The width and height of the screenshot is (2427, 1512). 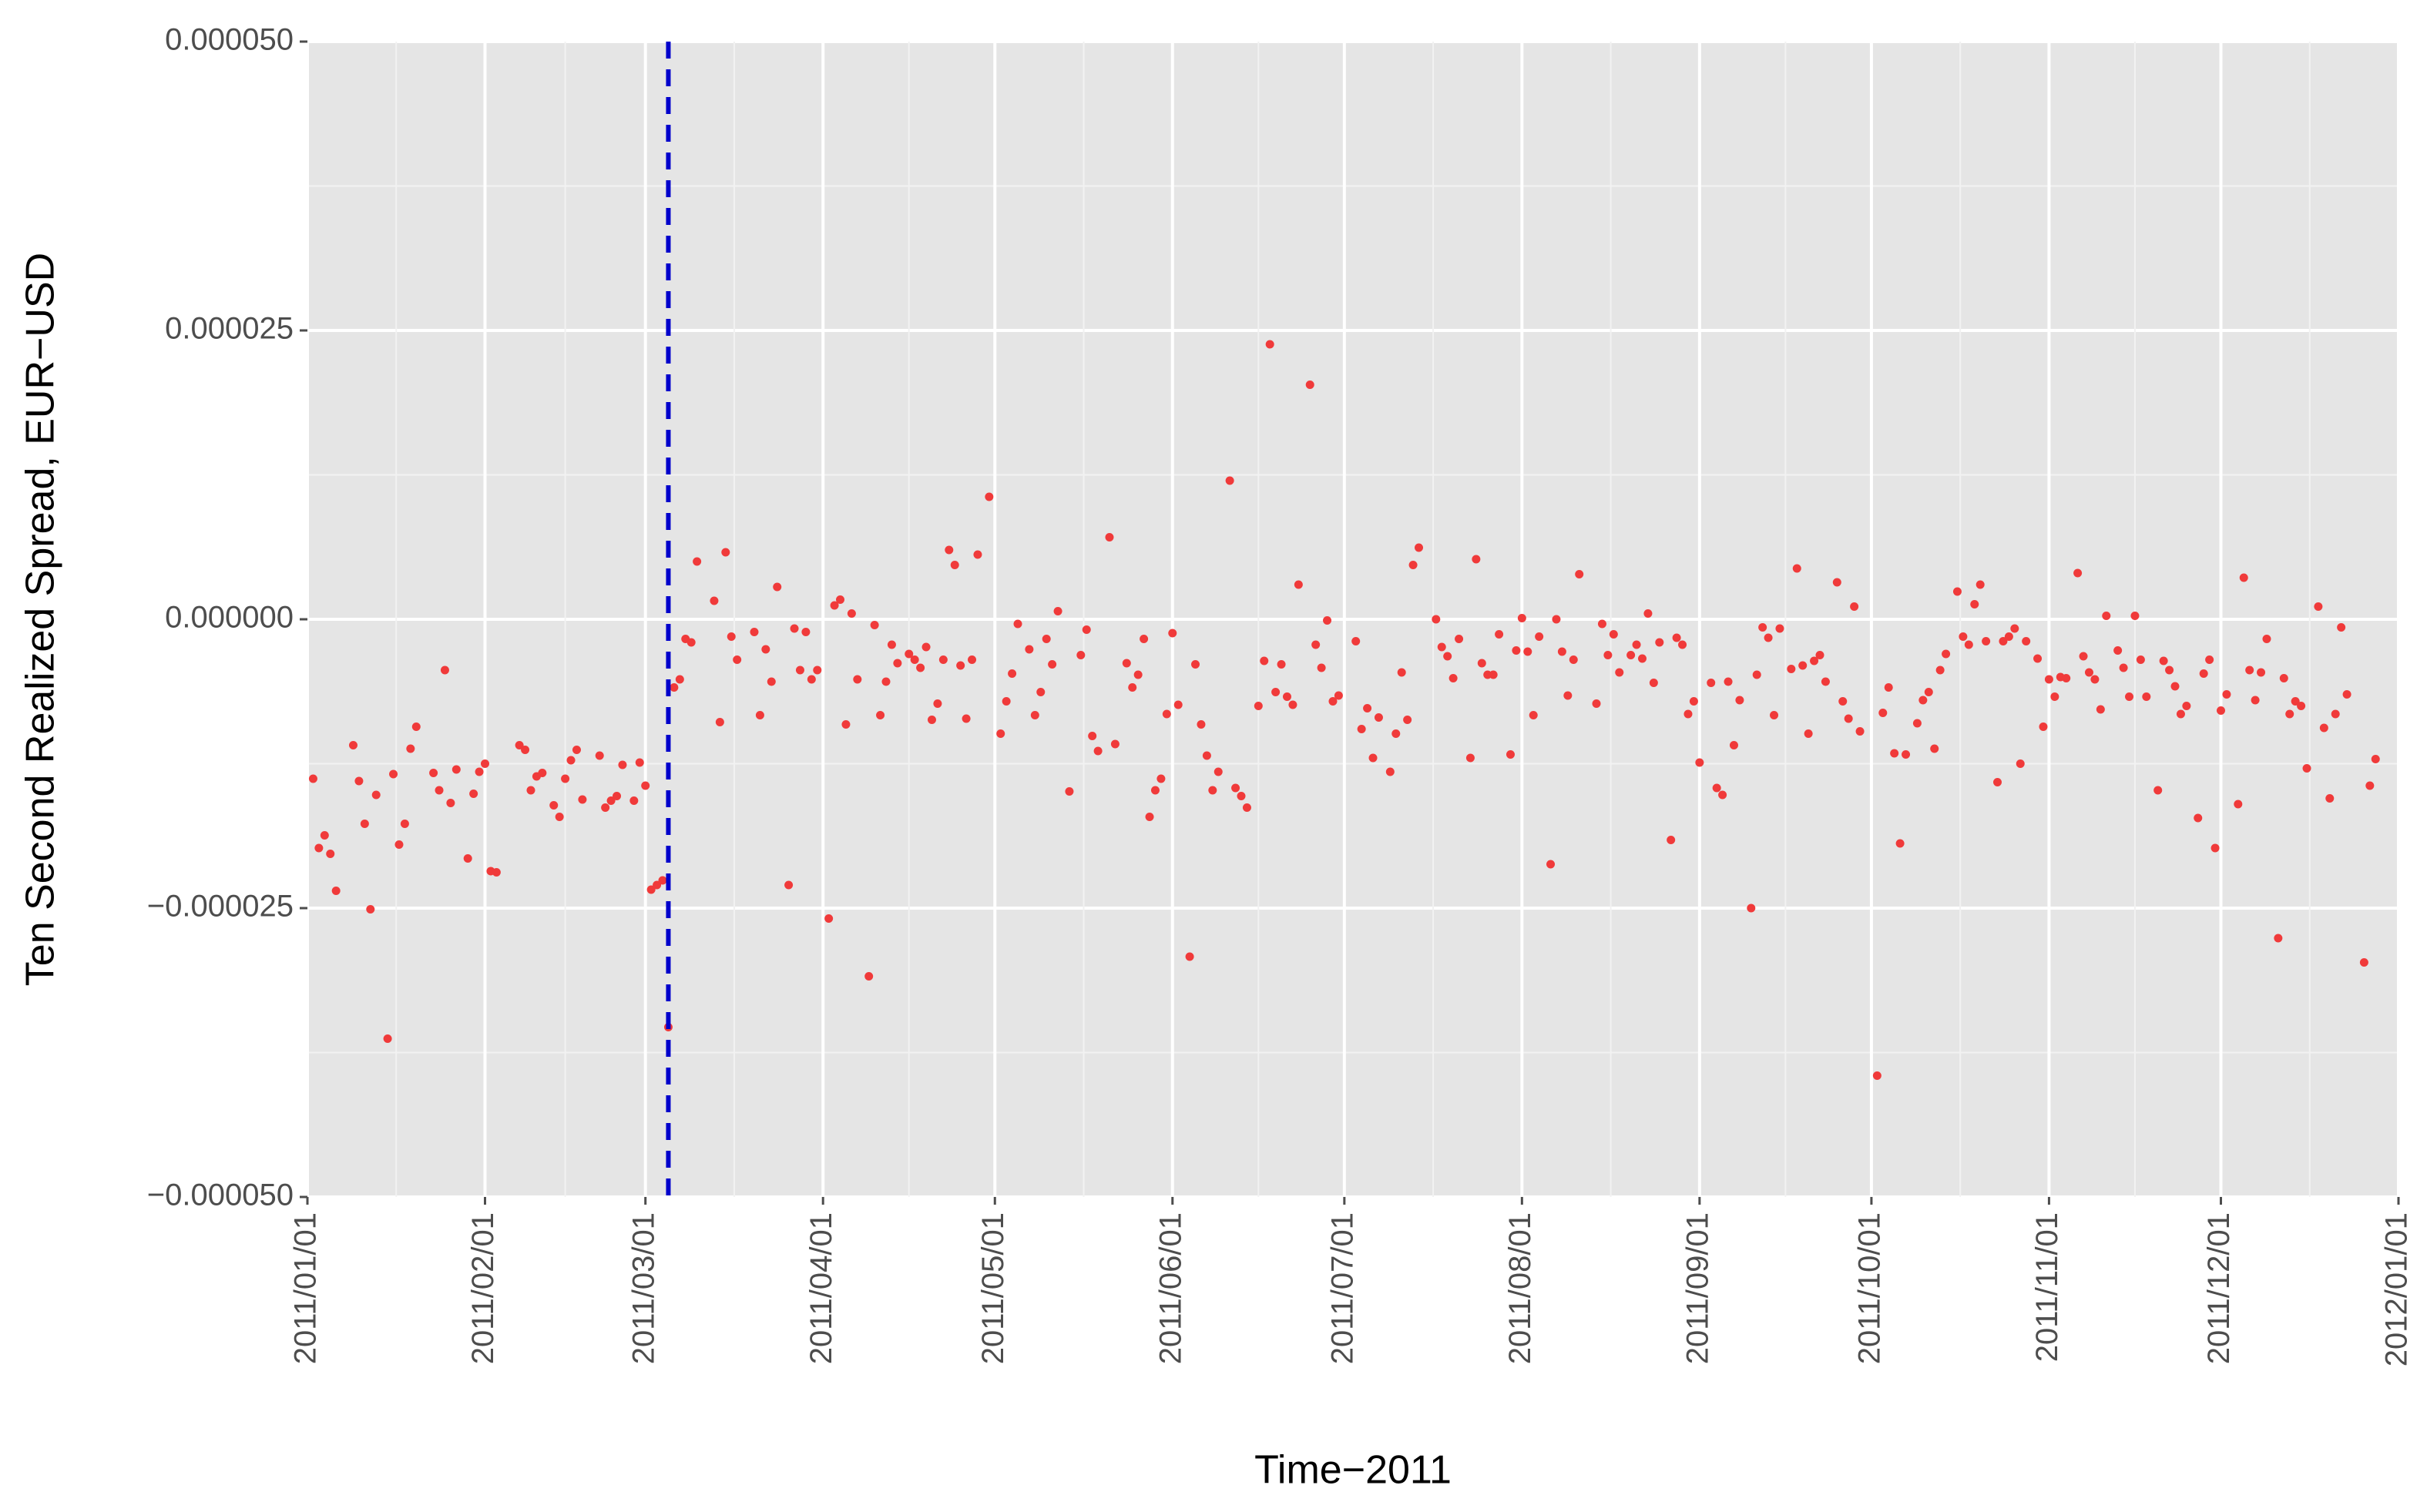 I want to click on y-tick-label: 0.000050, so click(x=229, y=40).